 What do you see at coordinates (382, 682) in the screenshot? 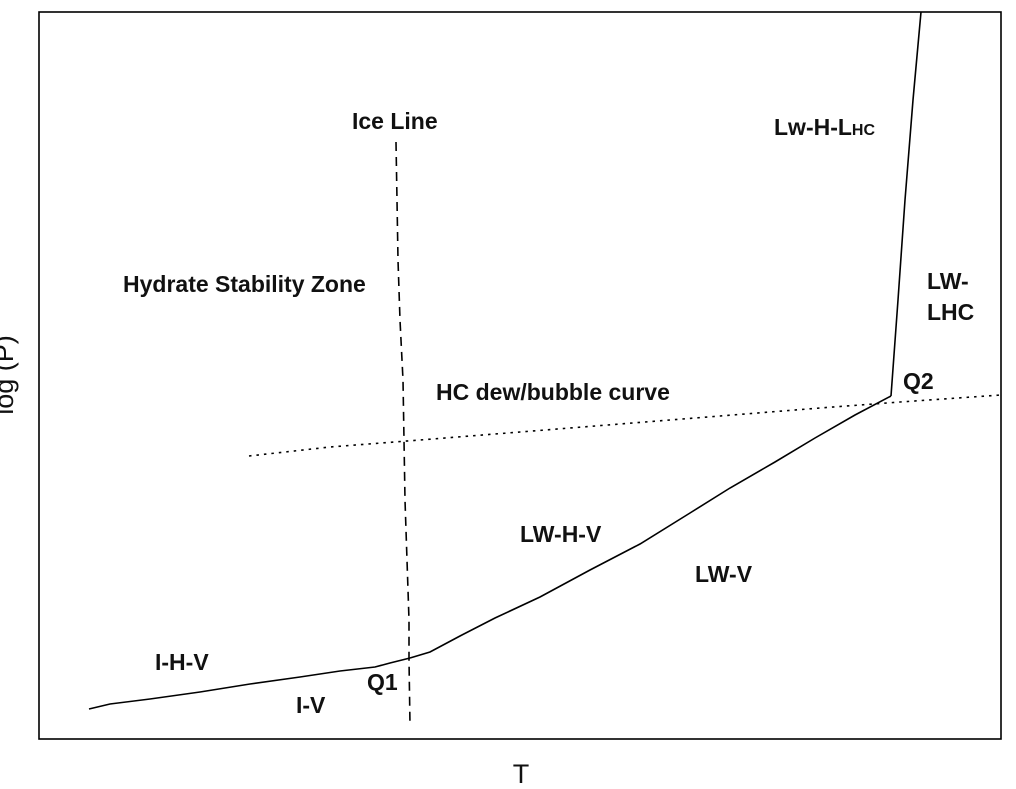
I see `q1-label: Q1` at bounding box center [382, 682].